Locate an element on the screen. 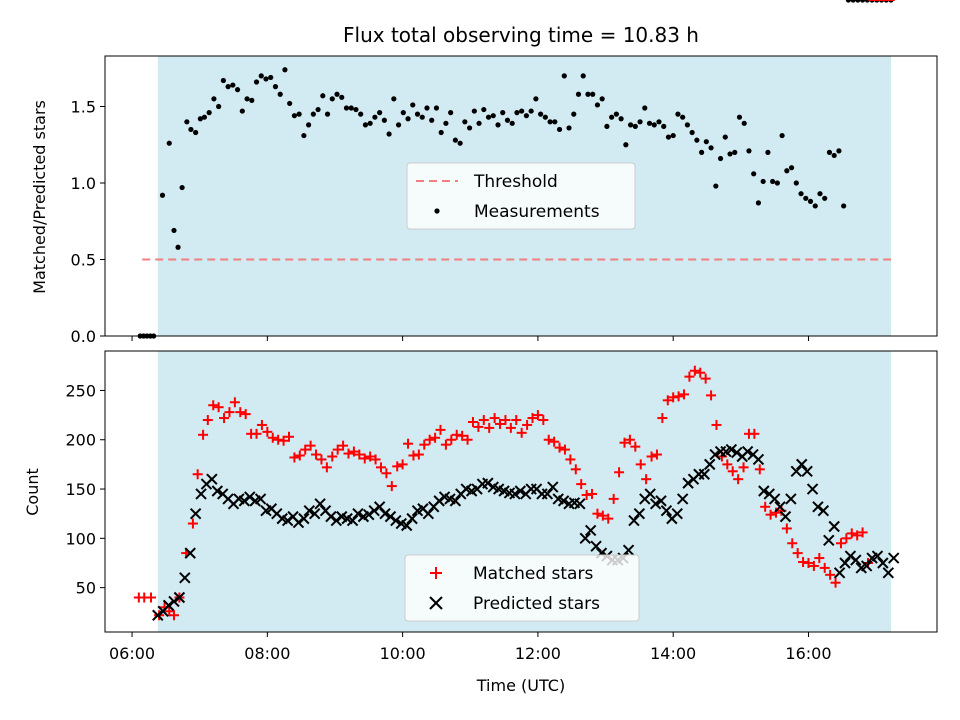 The width and height of the screenshot is (960, 720). measurements-legend-label: Measurements is located at coordinates (537, 212).